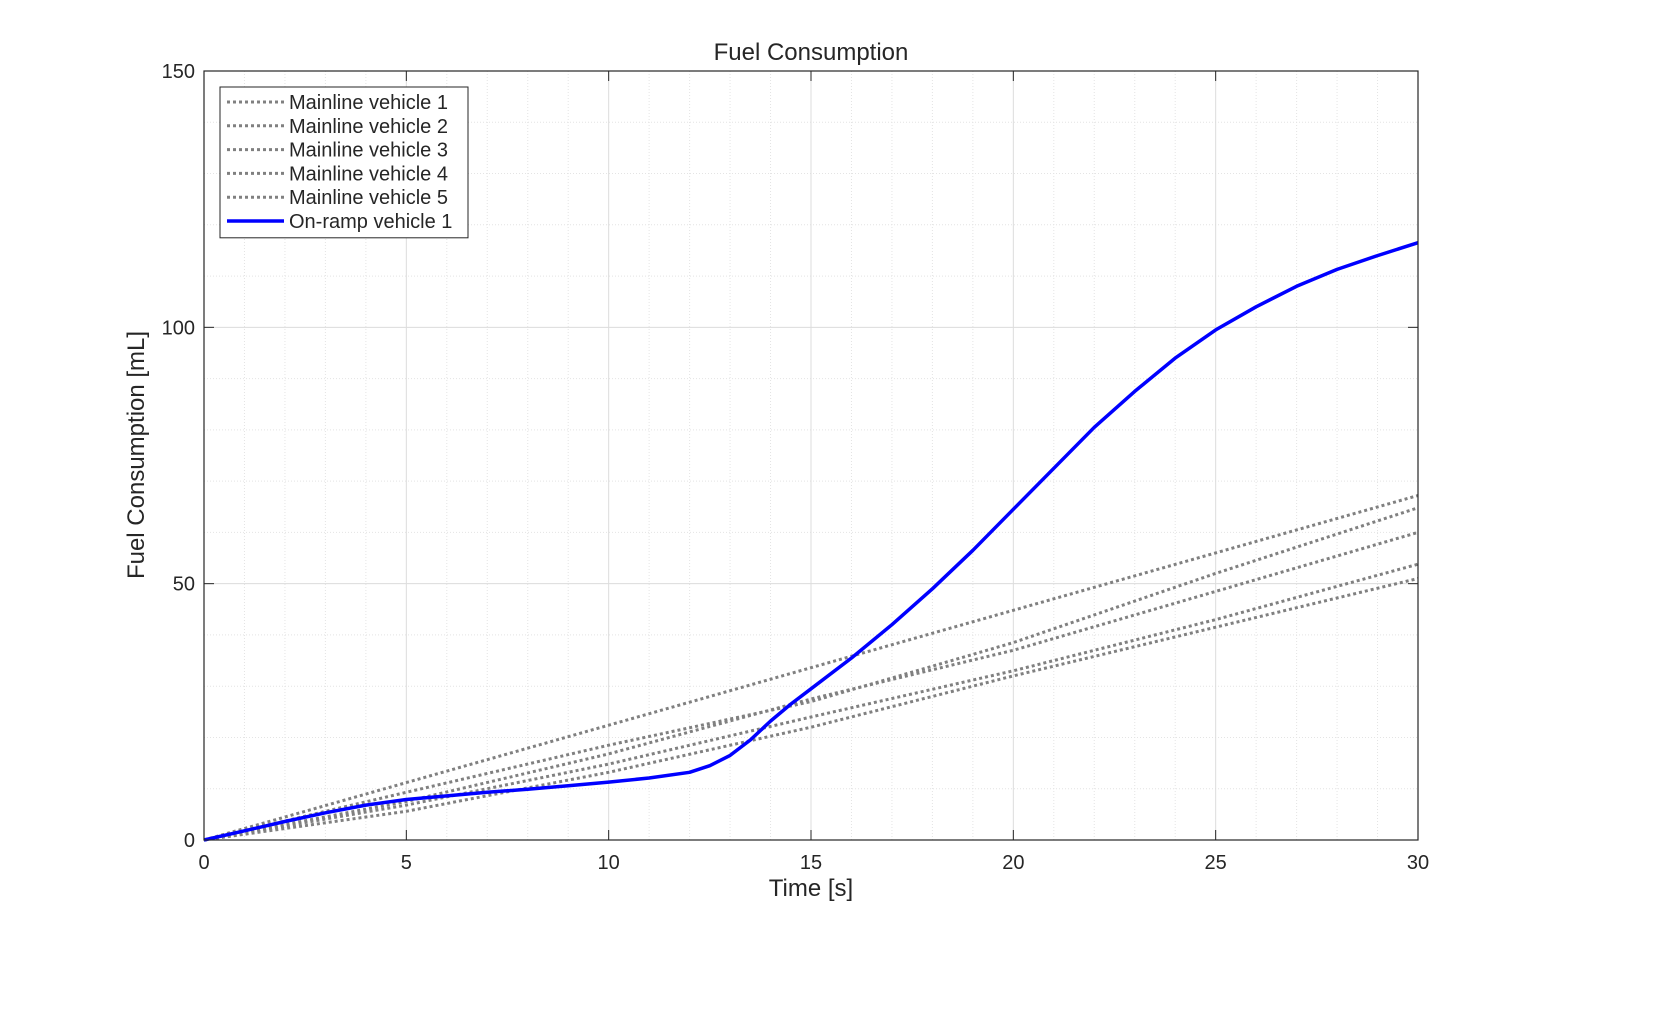 Image resolution: width=1679 pixels, height=1011 pixels. Describe the element at coordinates (368, 174) in the screenshot. I see `legend-entry: Mainline vehicle 4` at that location.